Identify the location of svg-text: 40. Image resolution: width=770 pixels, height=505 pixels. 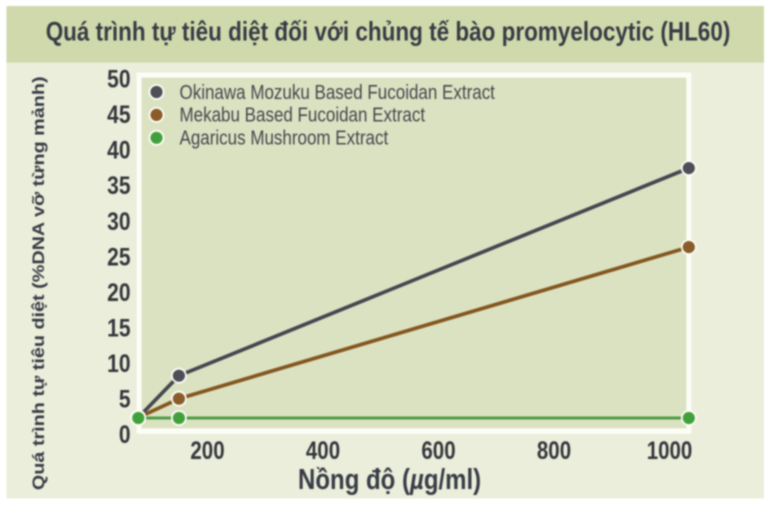
(118, 150).